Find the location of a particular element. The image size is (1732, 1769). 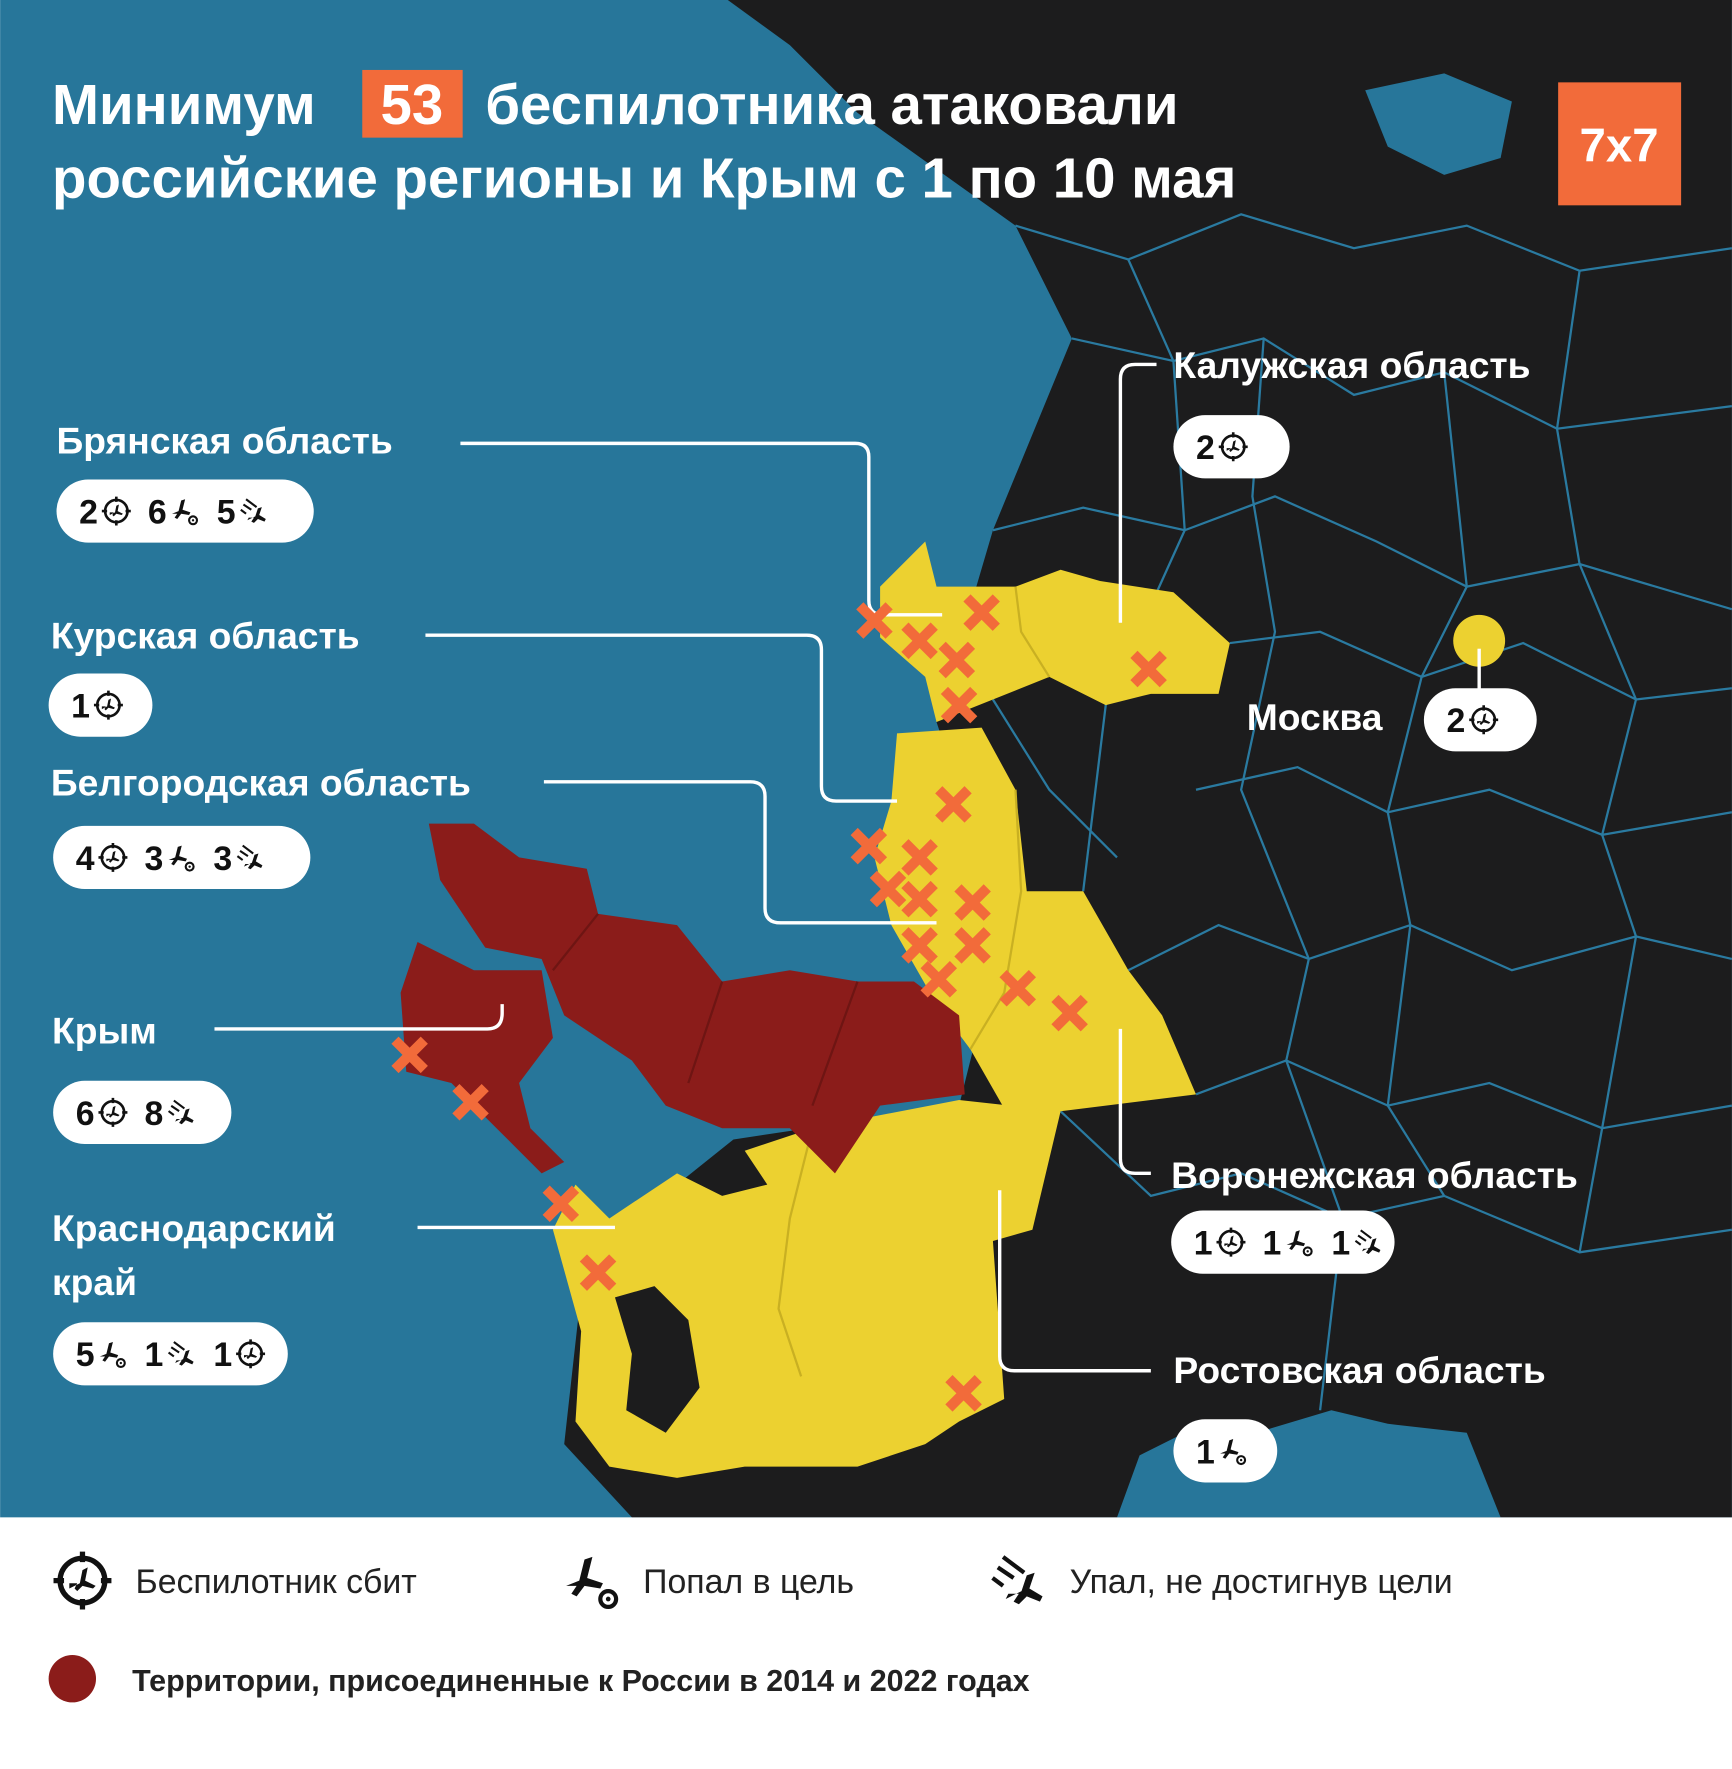

stat-count: 8 is located at coordinates (154, 1114).